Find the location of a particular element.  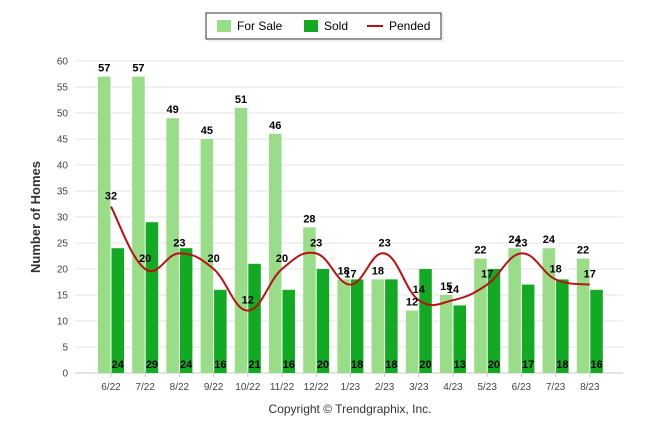

legend-label: Pended is located at coordinates (409, 26).